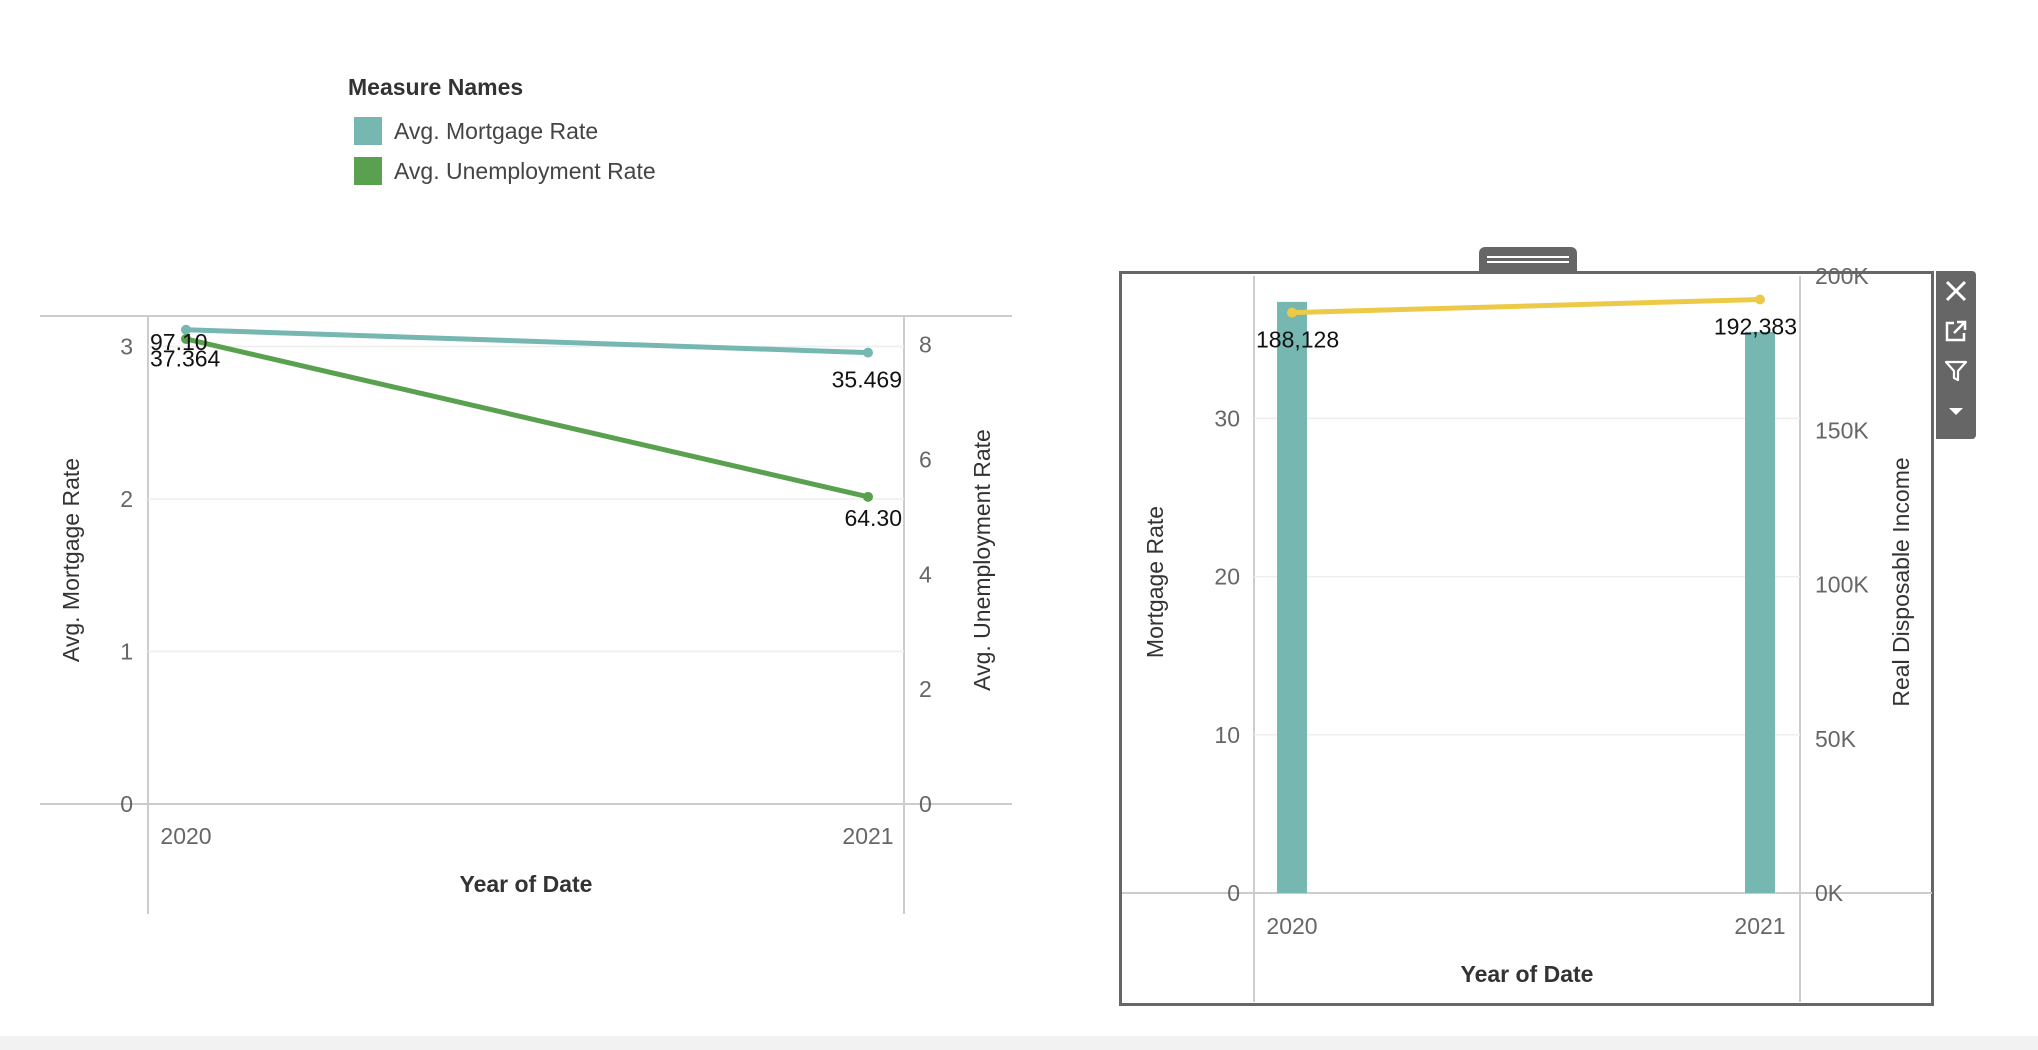  What do you see at coordinates (1836, 739) in the screenshot?
I see `y2-tick-label: 50K` at bounding box center [1836, 739].